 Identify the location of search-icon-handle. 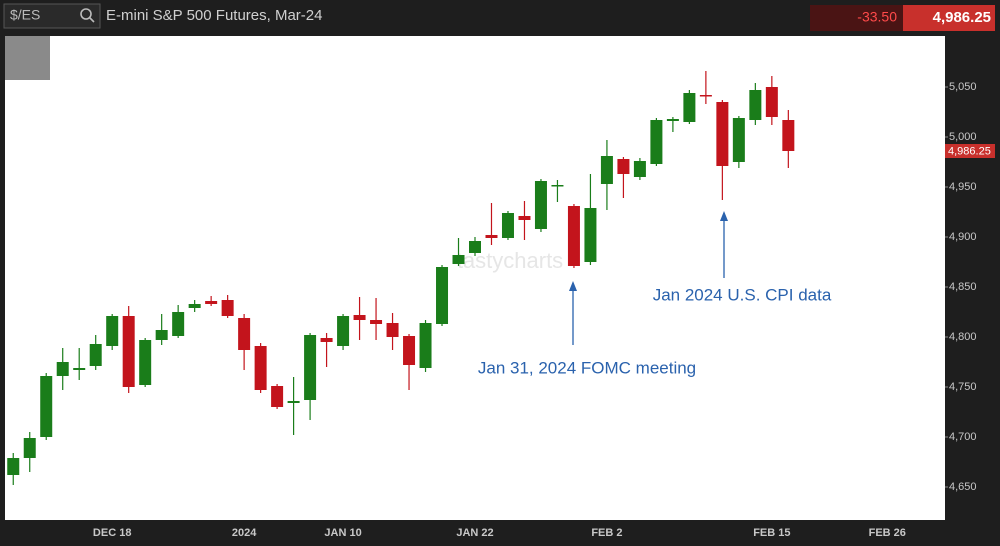
(92, 20).